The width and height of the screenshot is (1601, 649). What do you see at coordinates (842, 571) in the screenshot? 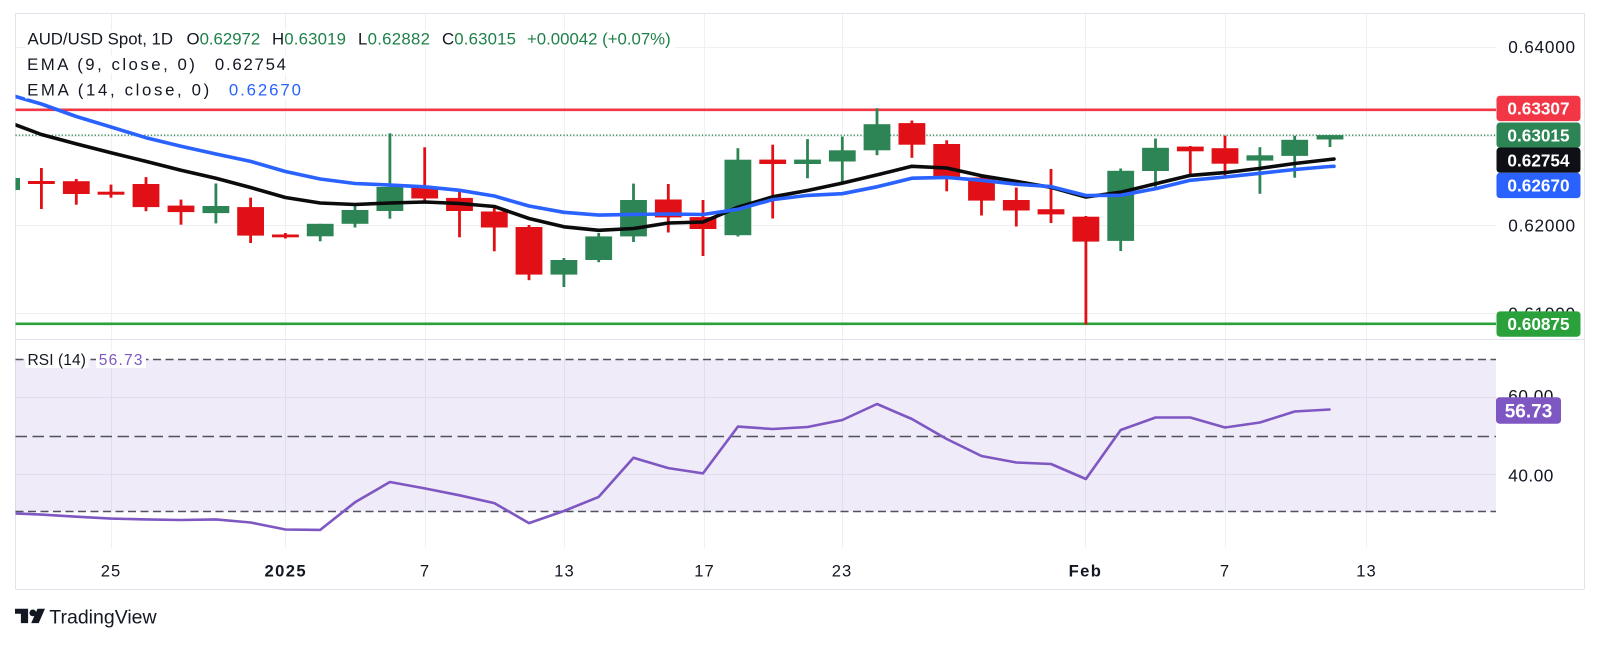
I see `svg-text: 23` at bounding box center [842, 571].